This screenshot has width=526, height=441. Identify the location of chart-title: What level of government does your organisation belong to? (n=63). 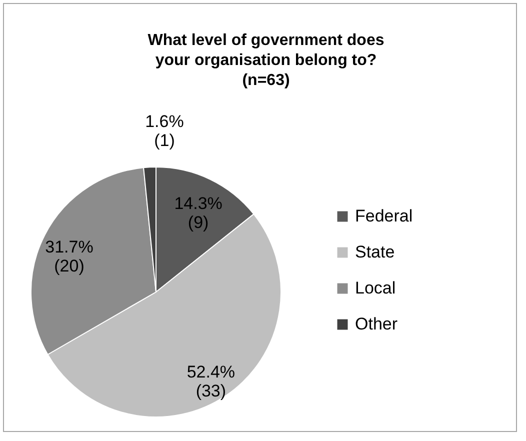
(266, 60).